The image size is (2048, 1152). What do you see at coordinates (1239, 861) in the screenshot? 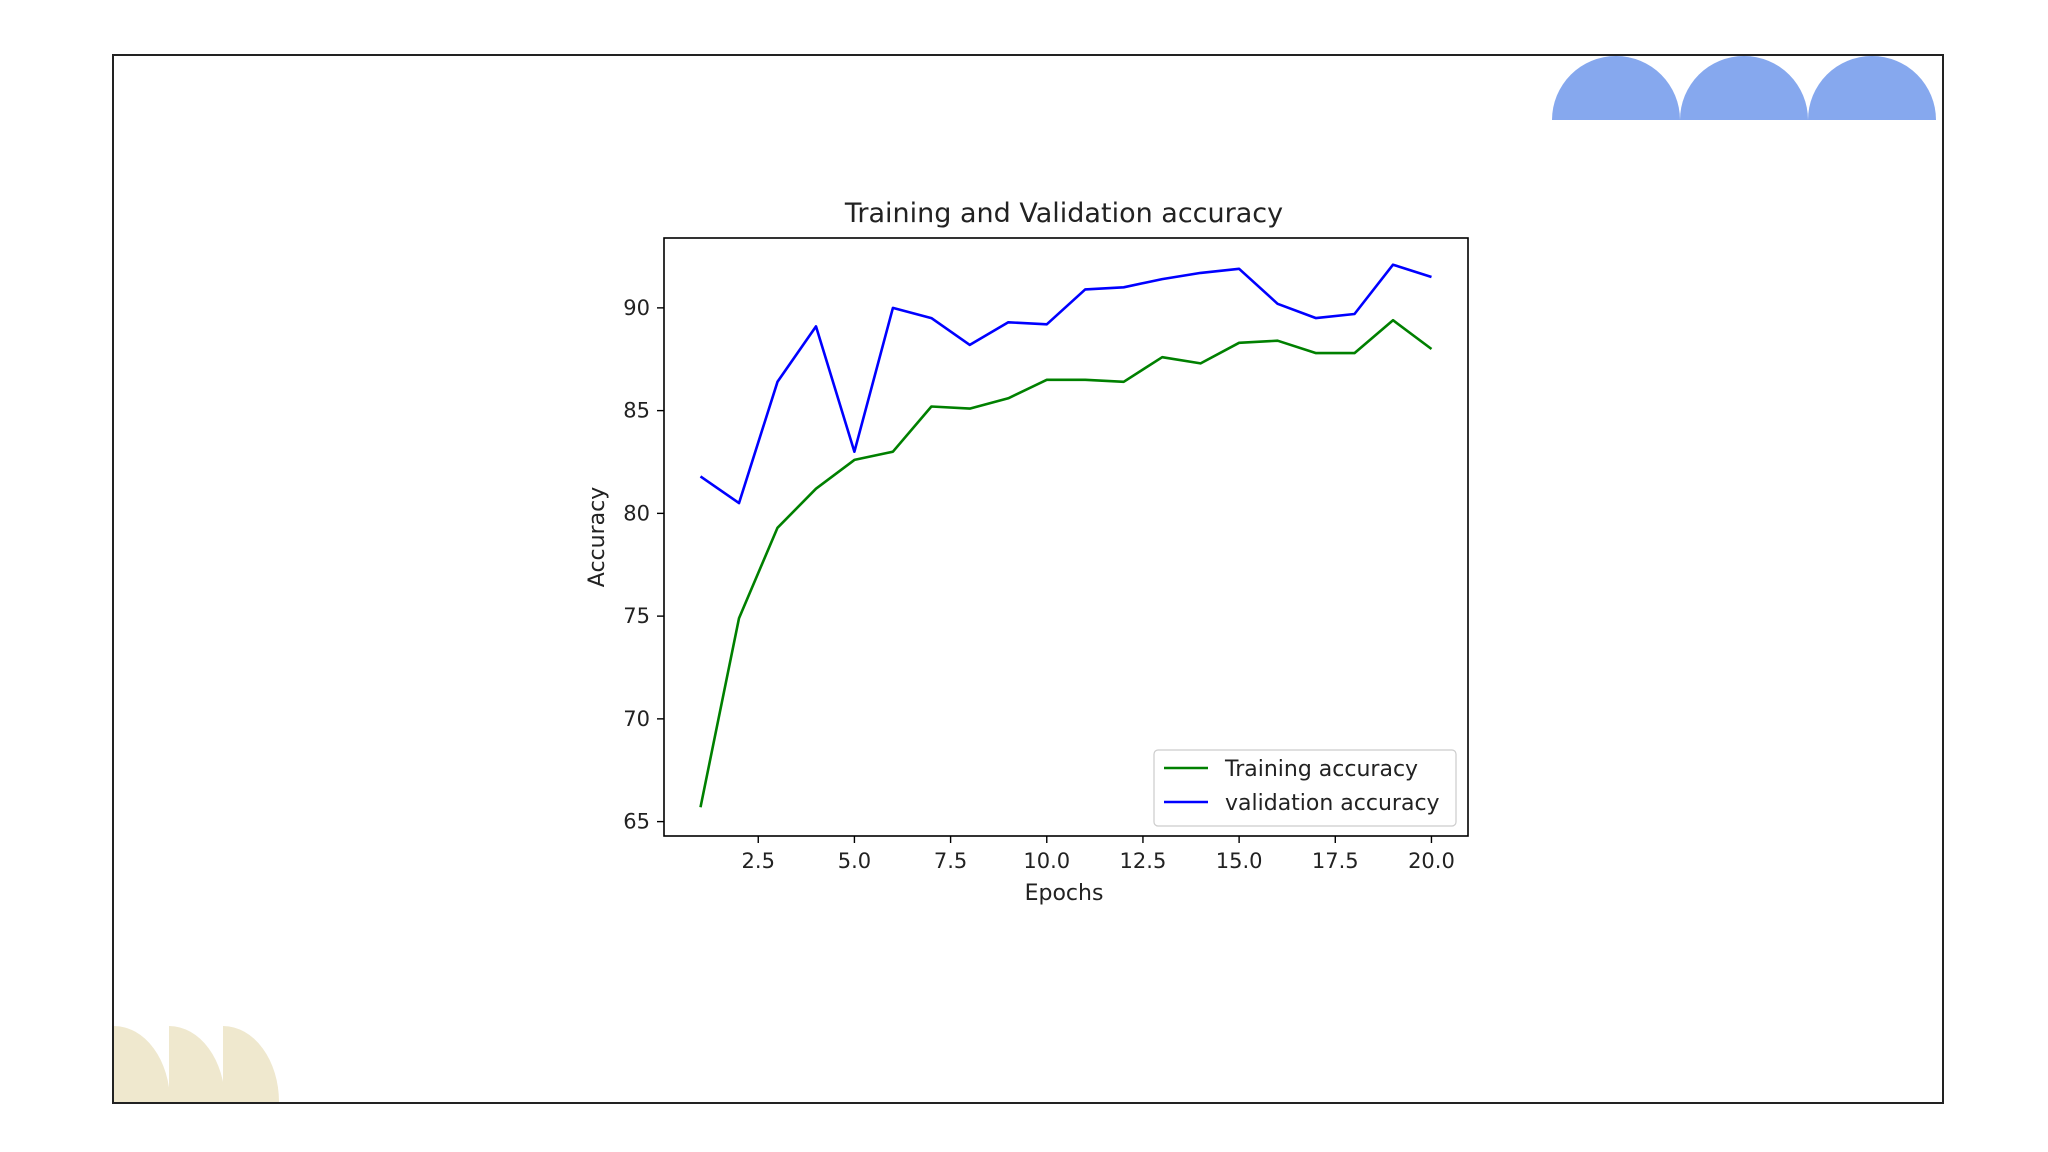
I see `x-tick-label: 15.0` at bounding box center [1239, 861].